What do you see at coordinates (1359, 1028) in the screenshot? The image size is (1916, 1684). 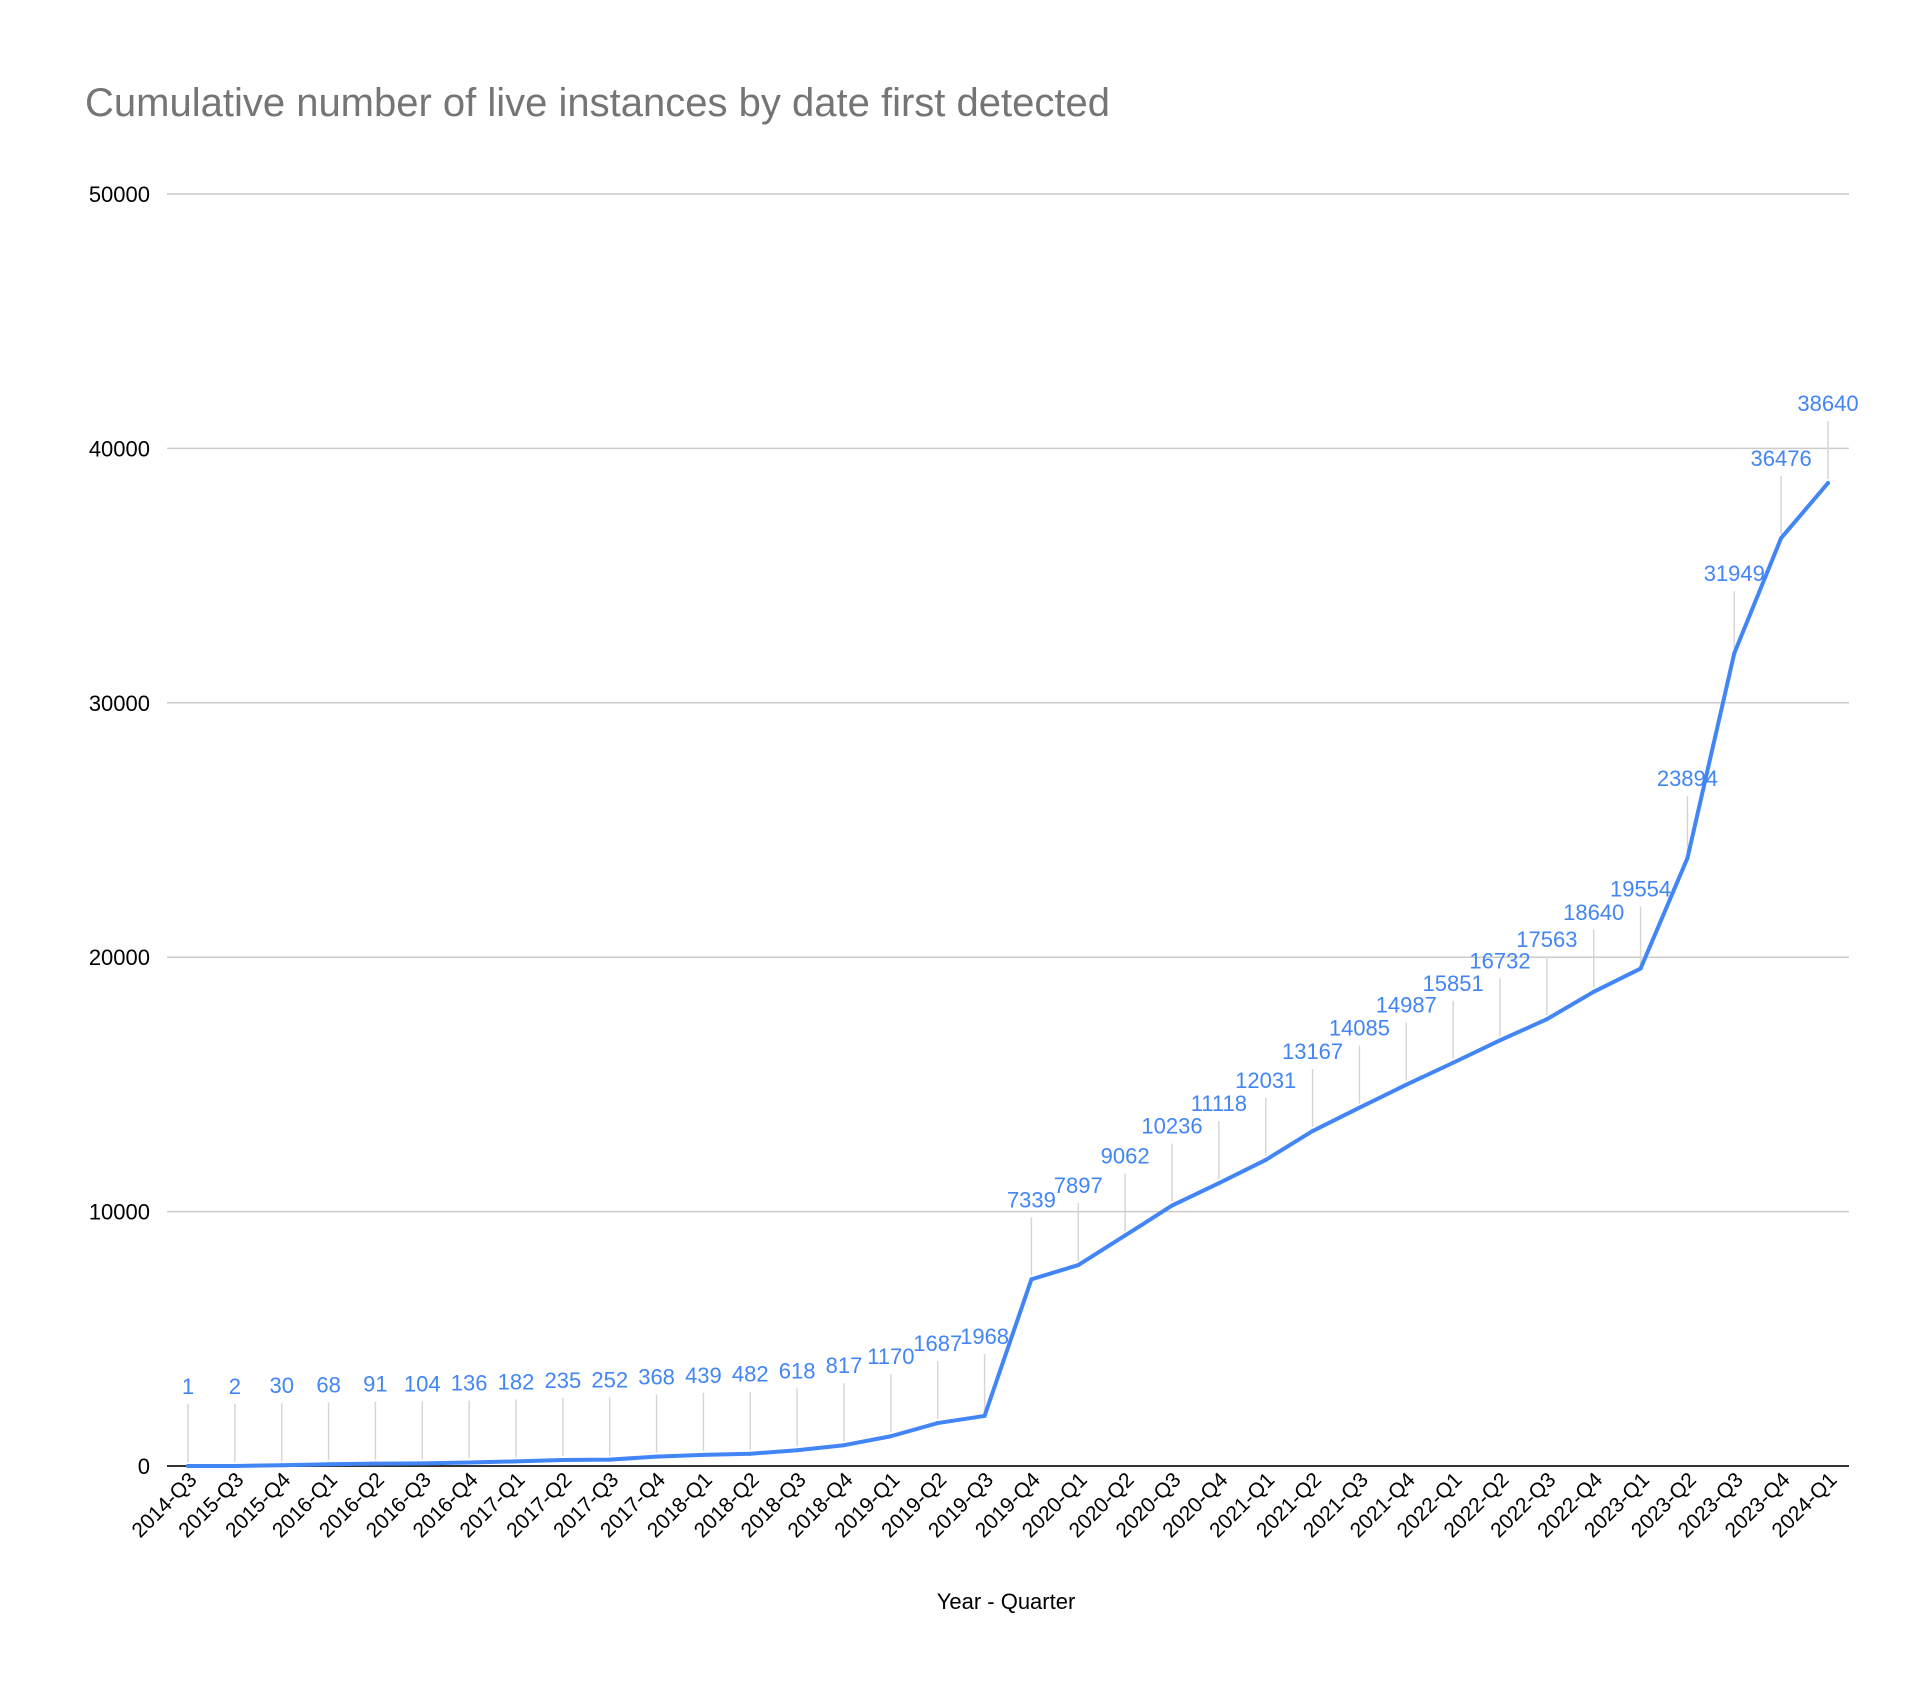 I see `data-label-2021-Q3: 14085` at bounding box center [1359, 1028].